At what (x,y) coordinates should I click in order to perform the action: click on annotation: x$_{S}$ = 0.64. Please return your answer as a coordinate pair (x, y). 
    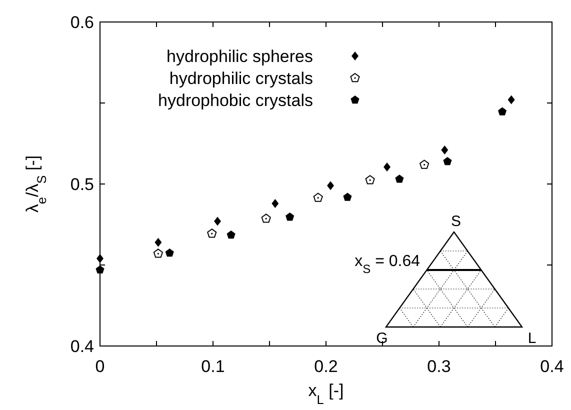
    Looking at the image, I should click on (387, 264).